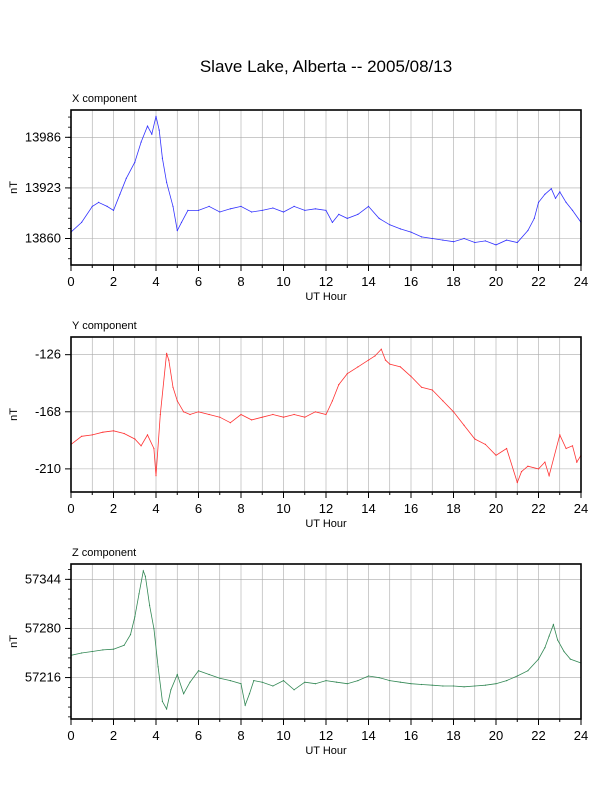  I want to click on panel-label: Y component, so click(104, 326).